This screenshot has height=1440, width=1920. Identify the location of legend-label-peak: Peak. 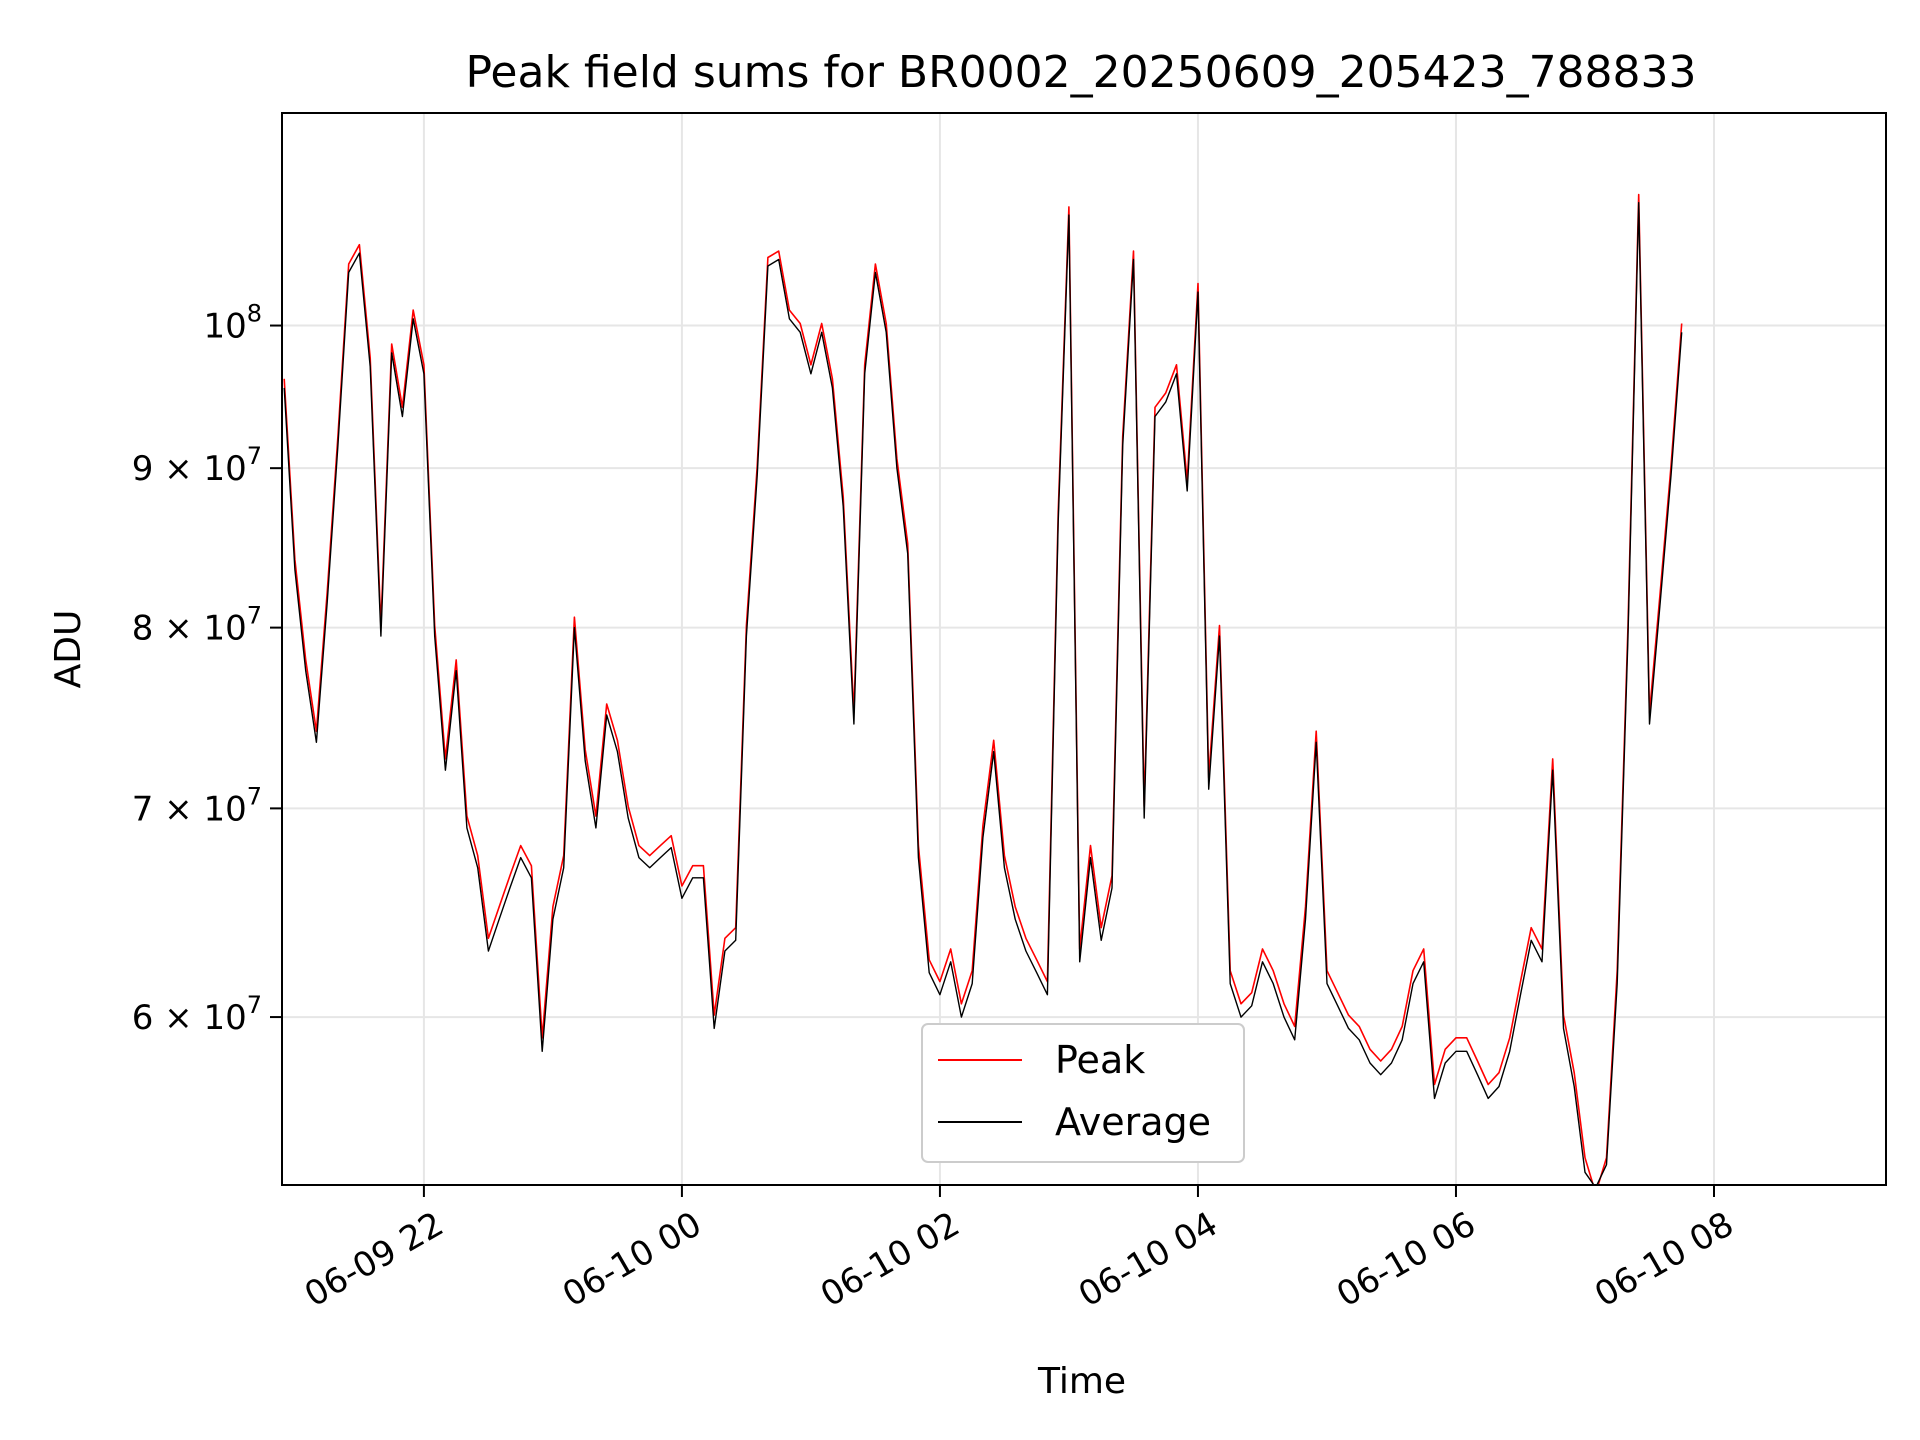
(1100, 1060).